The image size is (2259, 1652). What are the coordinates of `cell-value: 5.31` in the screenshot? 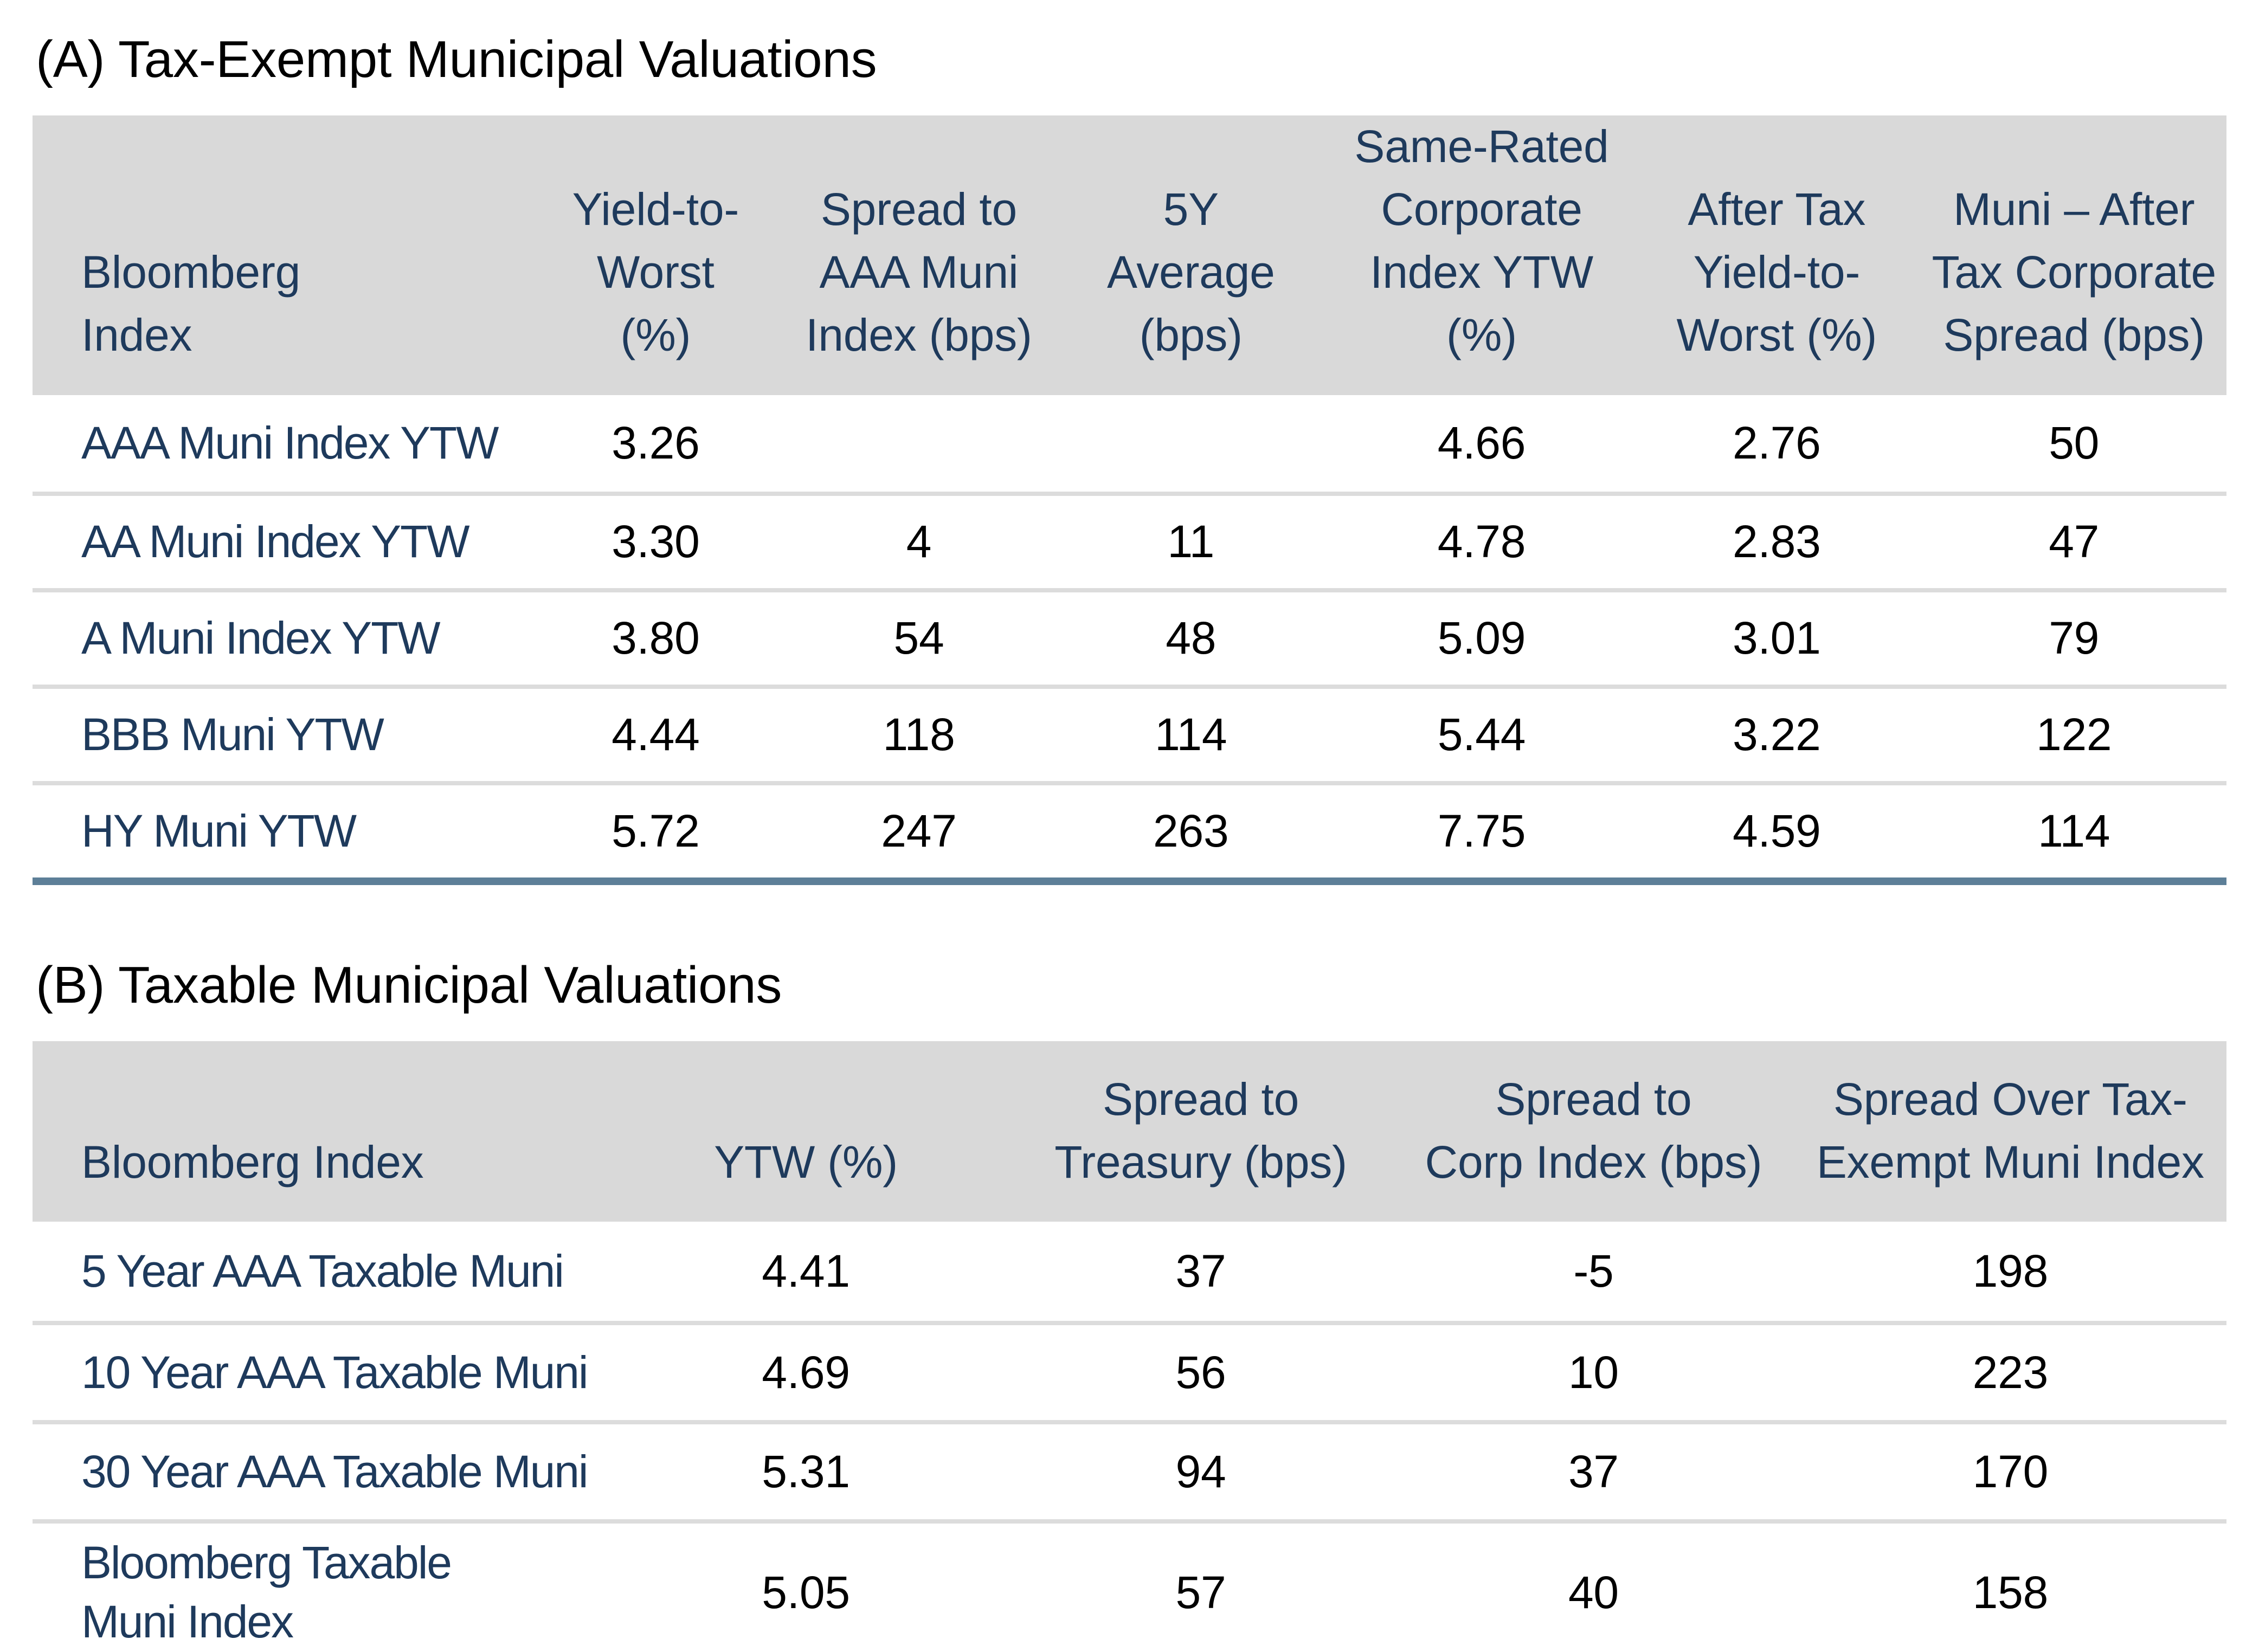 It's located at (806, 1472).